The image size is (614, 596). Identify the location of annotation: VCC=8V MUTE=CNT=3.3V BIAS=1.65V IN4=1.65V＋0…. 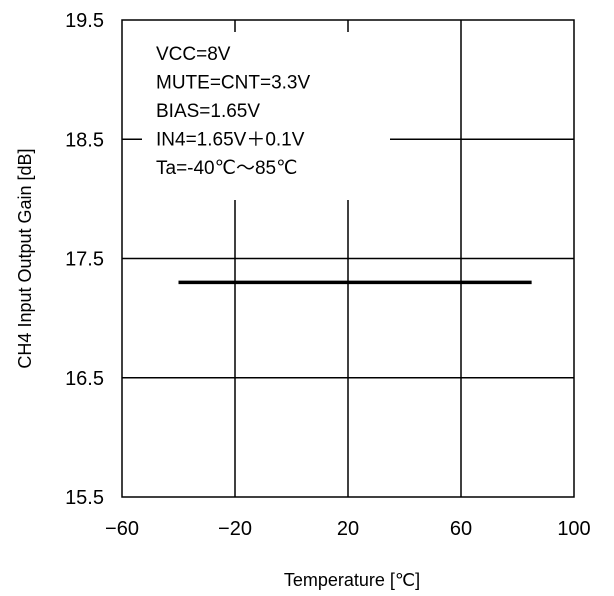
(233, 111).